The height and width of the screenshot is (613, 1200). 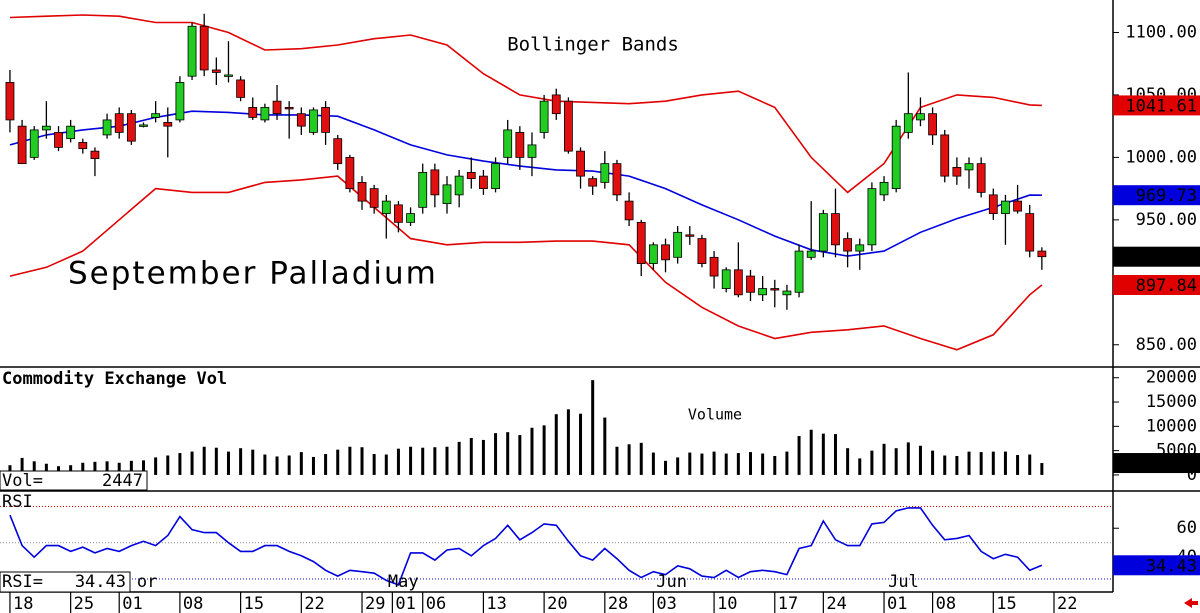 I want to click on x-tick-label: 08, so click(x=946, y=603).